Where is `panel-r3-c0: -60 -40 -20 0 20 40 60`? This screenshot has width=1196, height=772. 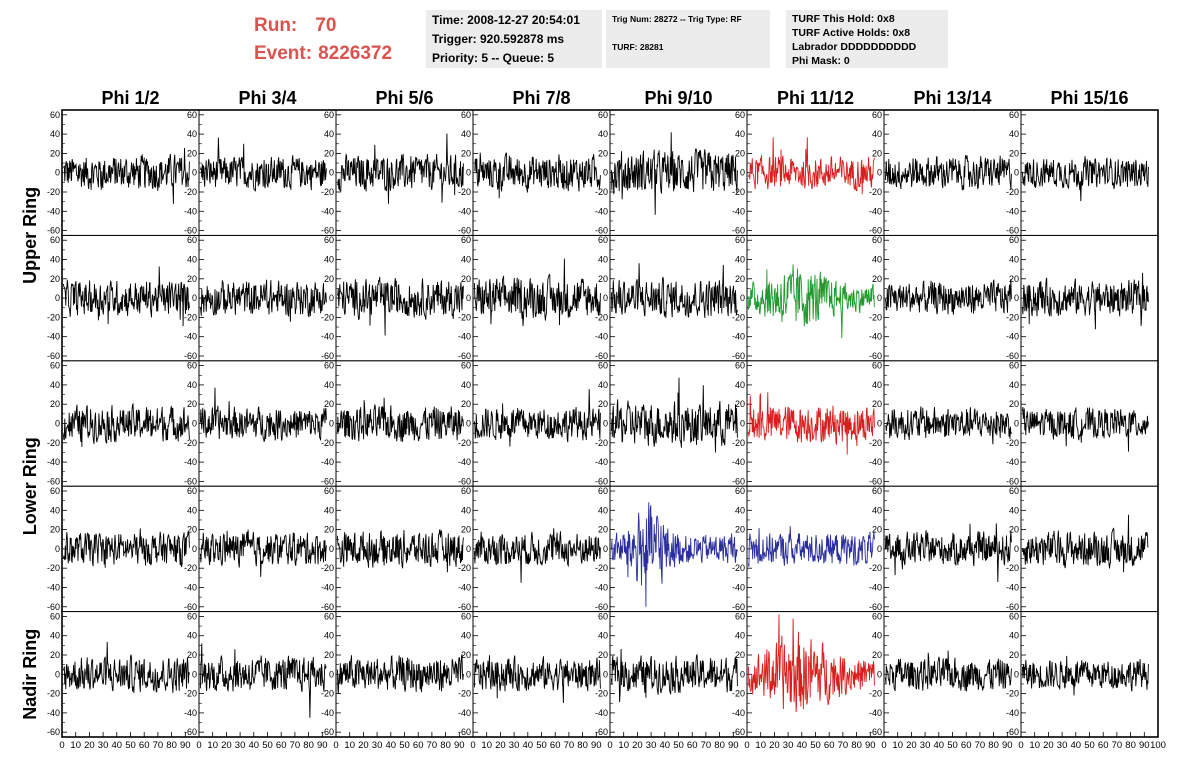 panel-r3-c0: -60 -40 -20 0 20 40 60 is located at coordinates (123, 549).